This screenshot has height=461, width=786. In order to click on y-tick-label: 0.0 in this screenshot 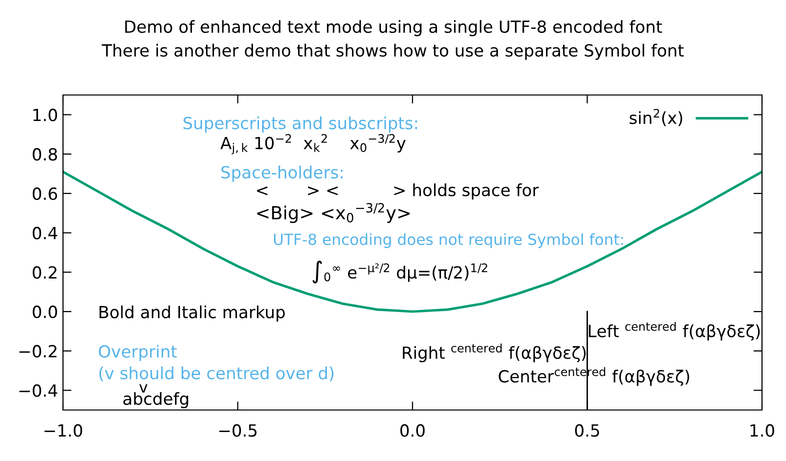, I will do `click(45, 312)`.